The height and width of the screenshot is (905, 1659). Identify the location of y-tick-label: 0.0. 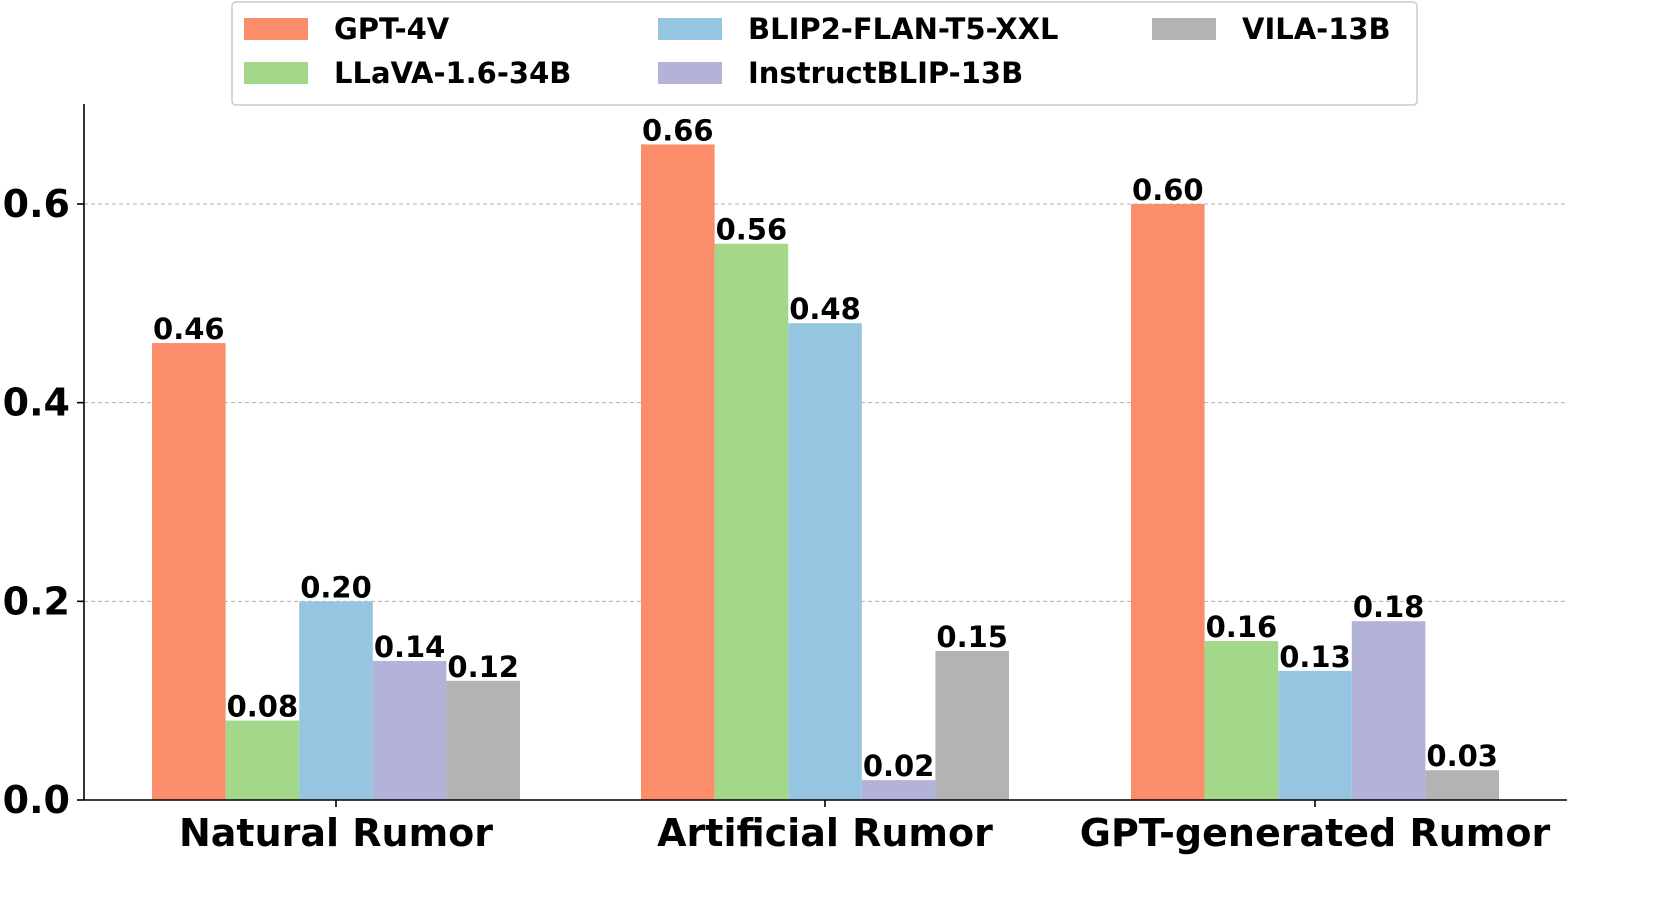
(36, 800).